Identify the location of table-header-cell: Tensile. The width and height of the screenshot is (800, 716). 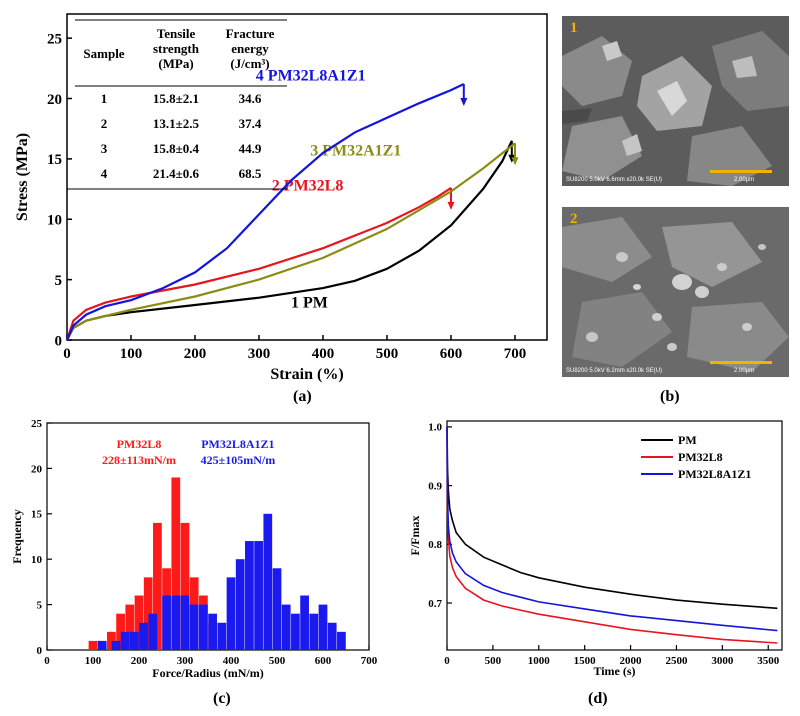
(176, 33).